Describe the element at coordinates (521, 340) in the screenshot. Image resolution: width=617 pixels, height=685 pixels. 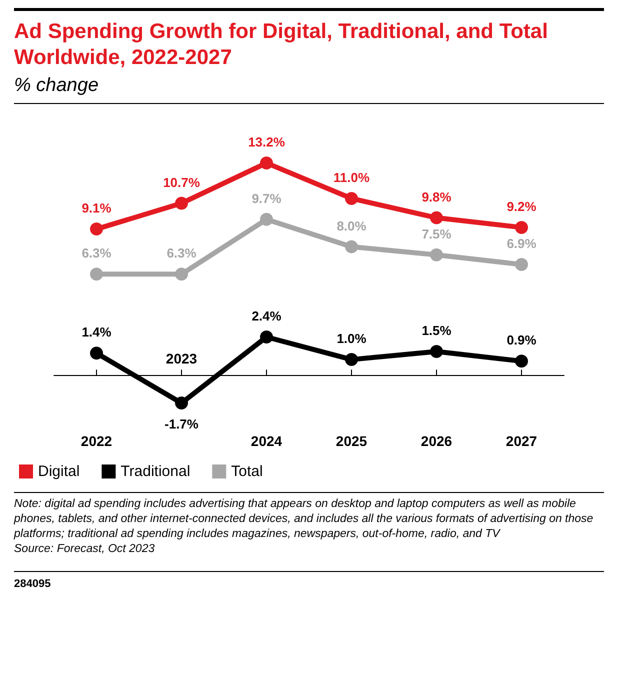
I see `data-label: 0.9%` at that location.